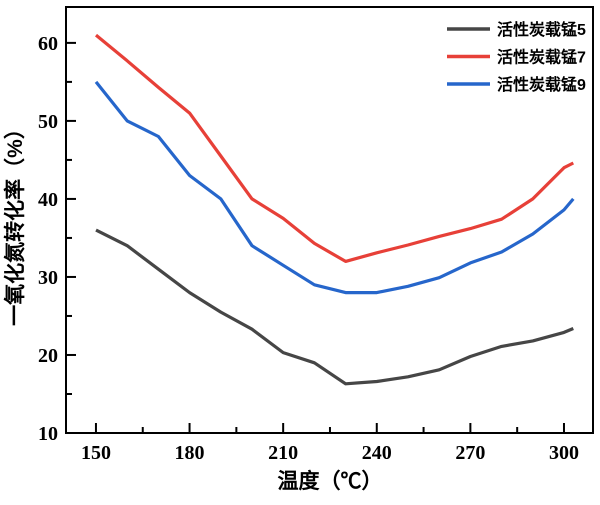  I want to click on x-axis-title: 温度（℃）, so click(330, 481).